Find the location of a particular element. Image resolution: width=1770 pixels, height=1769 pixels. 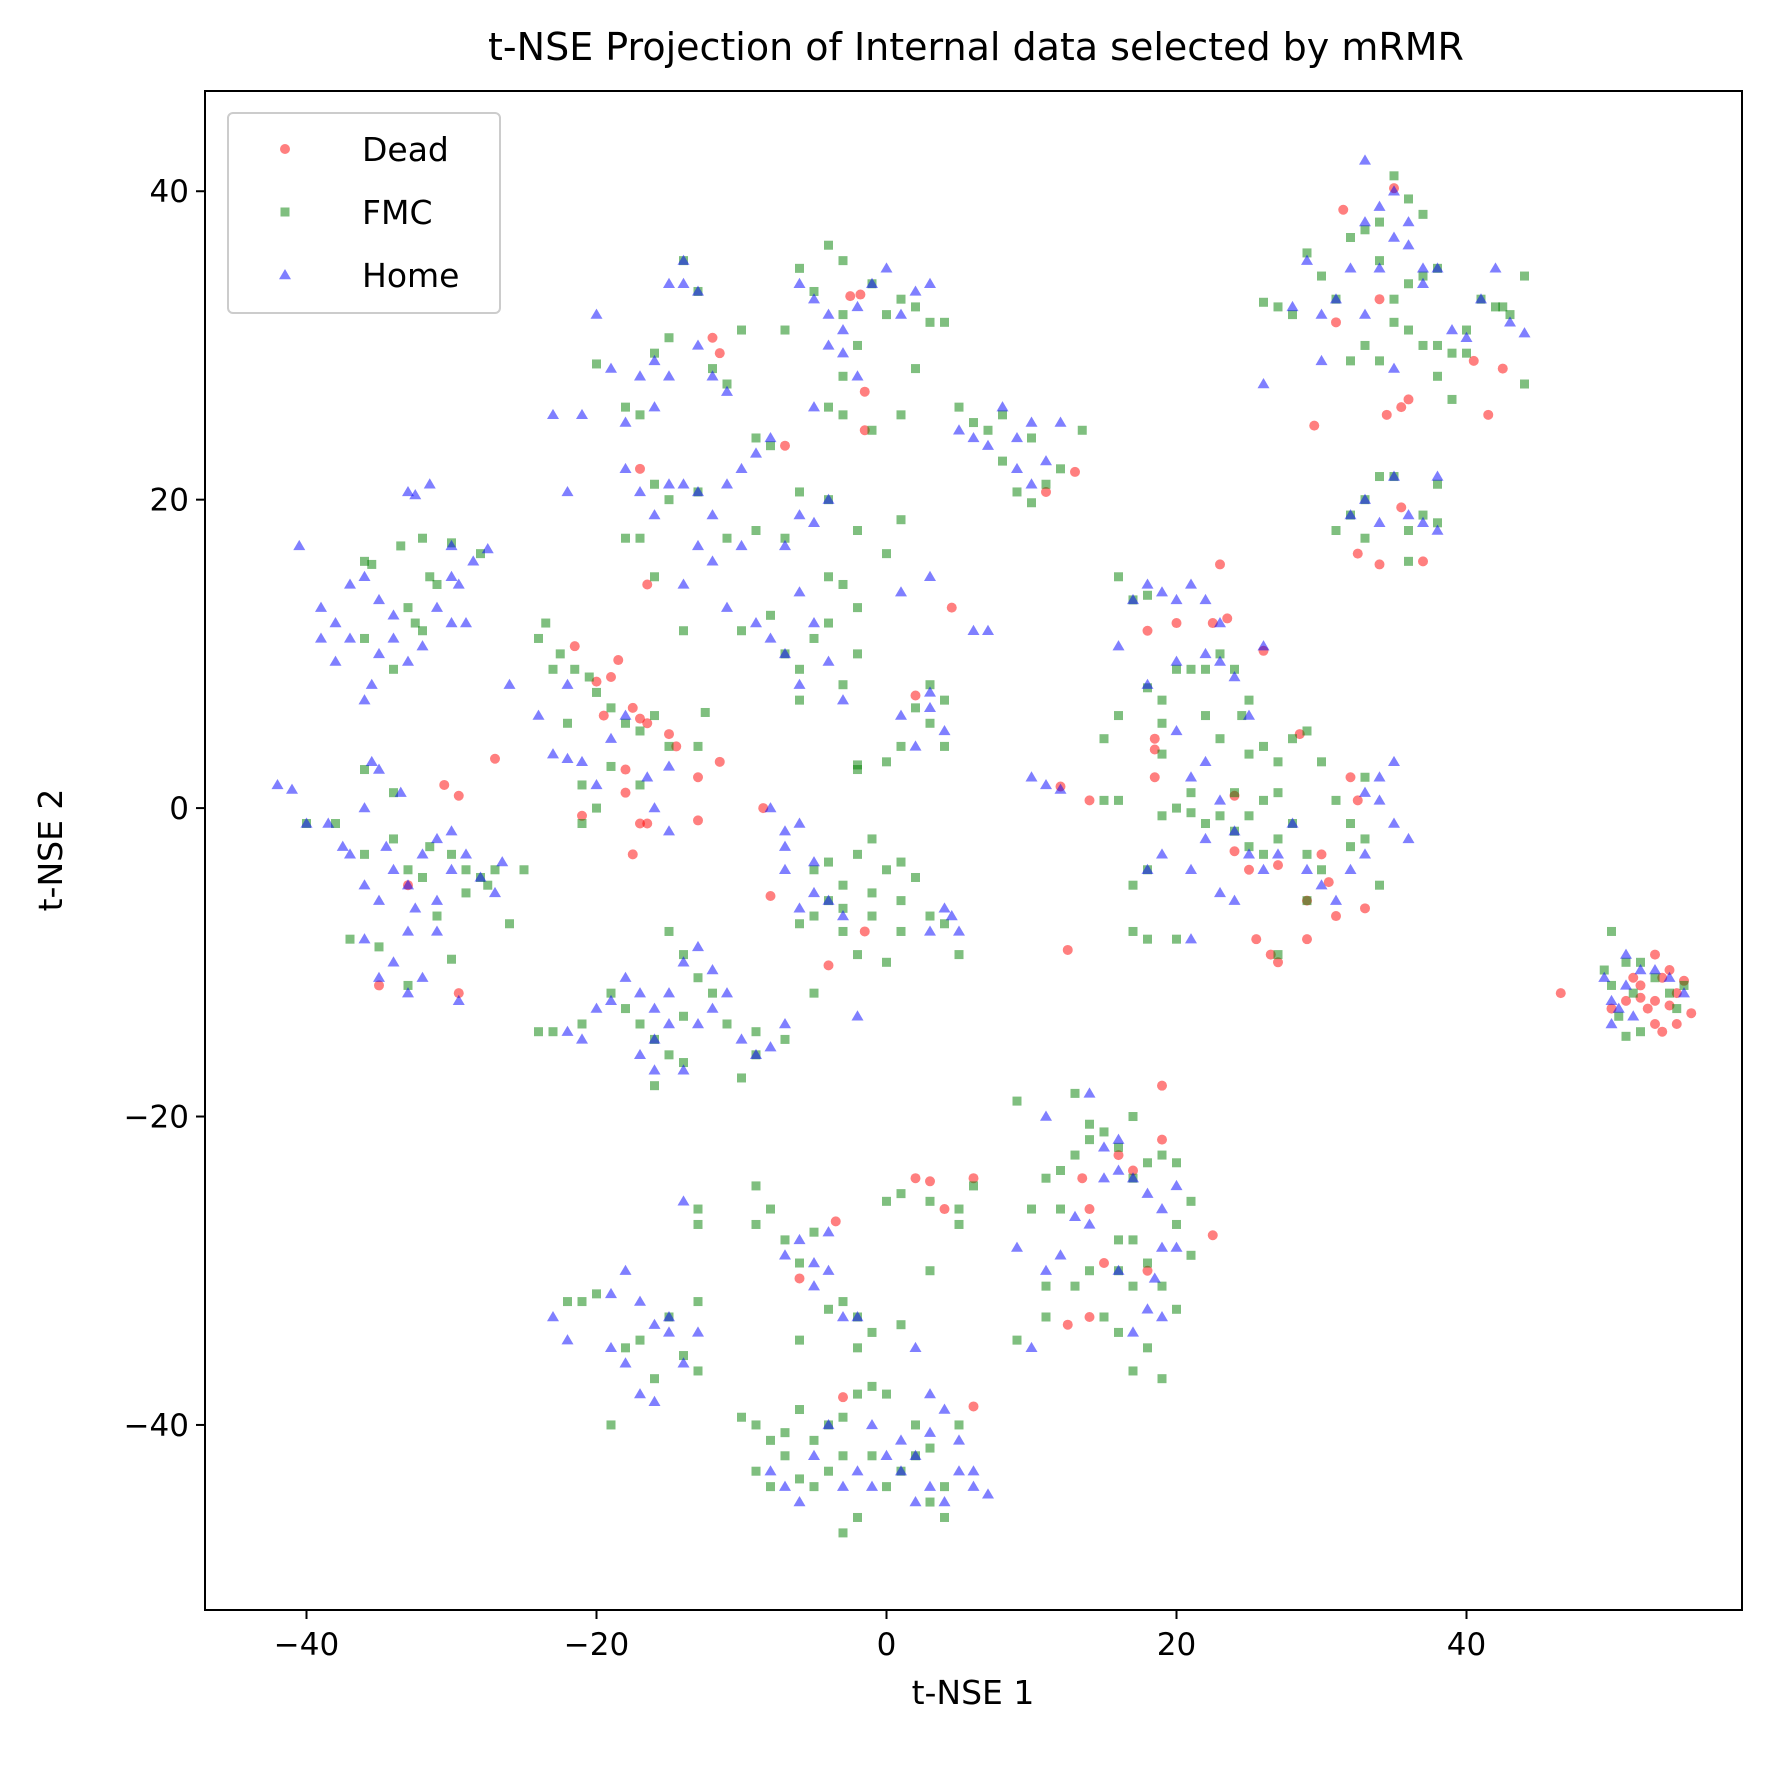

x-tick-label: −40 is located at coordinates (306, 1645).